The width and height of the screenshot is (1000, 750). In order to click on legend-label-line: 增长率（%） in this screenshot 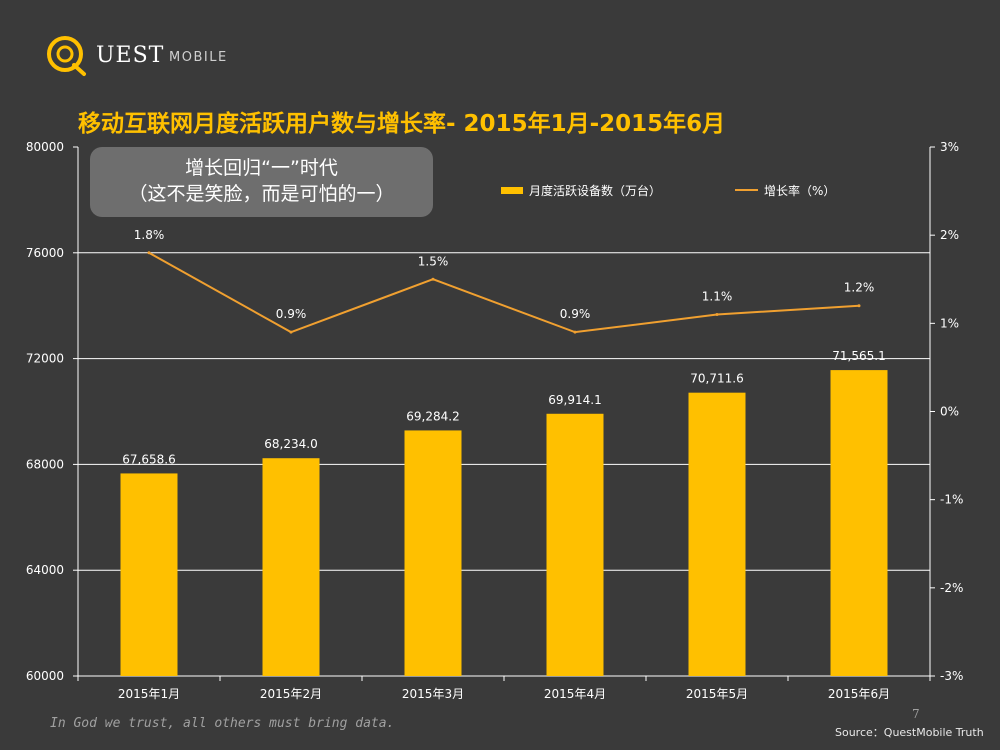, I will do `click(799, 190)`.